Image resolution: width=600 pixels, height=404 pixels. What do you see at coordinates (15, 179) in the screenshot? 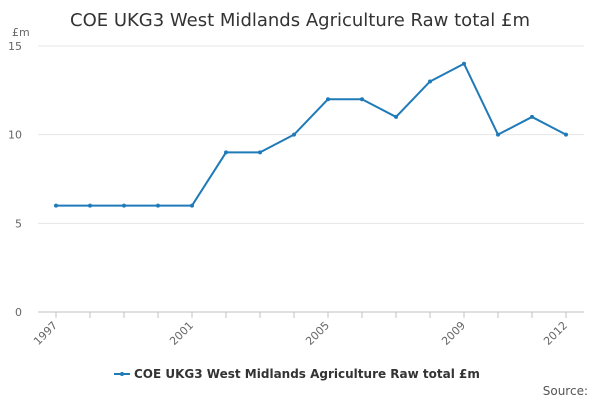
I see `y-axis-tick-labels: 0 5 10 15` at bounding box center [15, 179].